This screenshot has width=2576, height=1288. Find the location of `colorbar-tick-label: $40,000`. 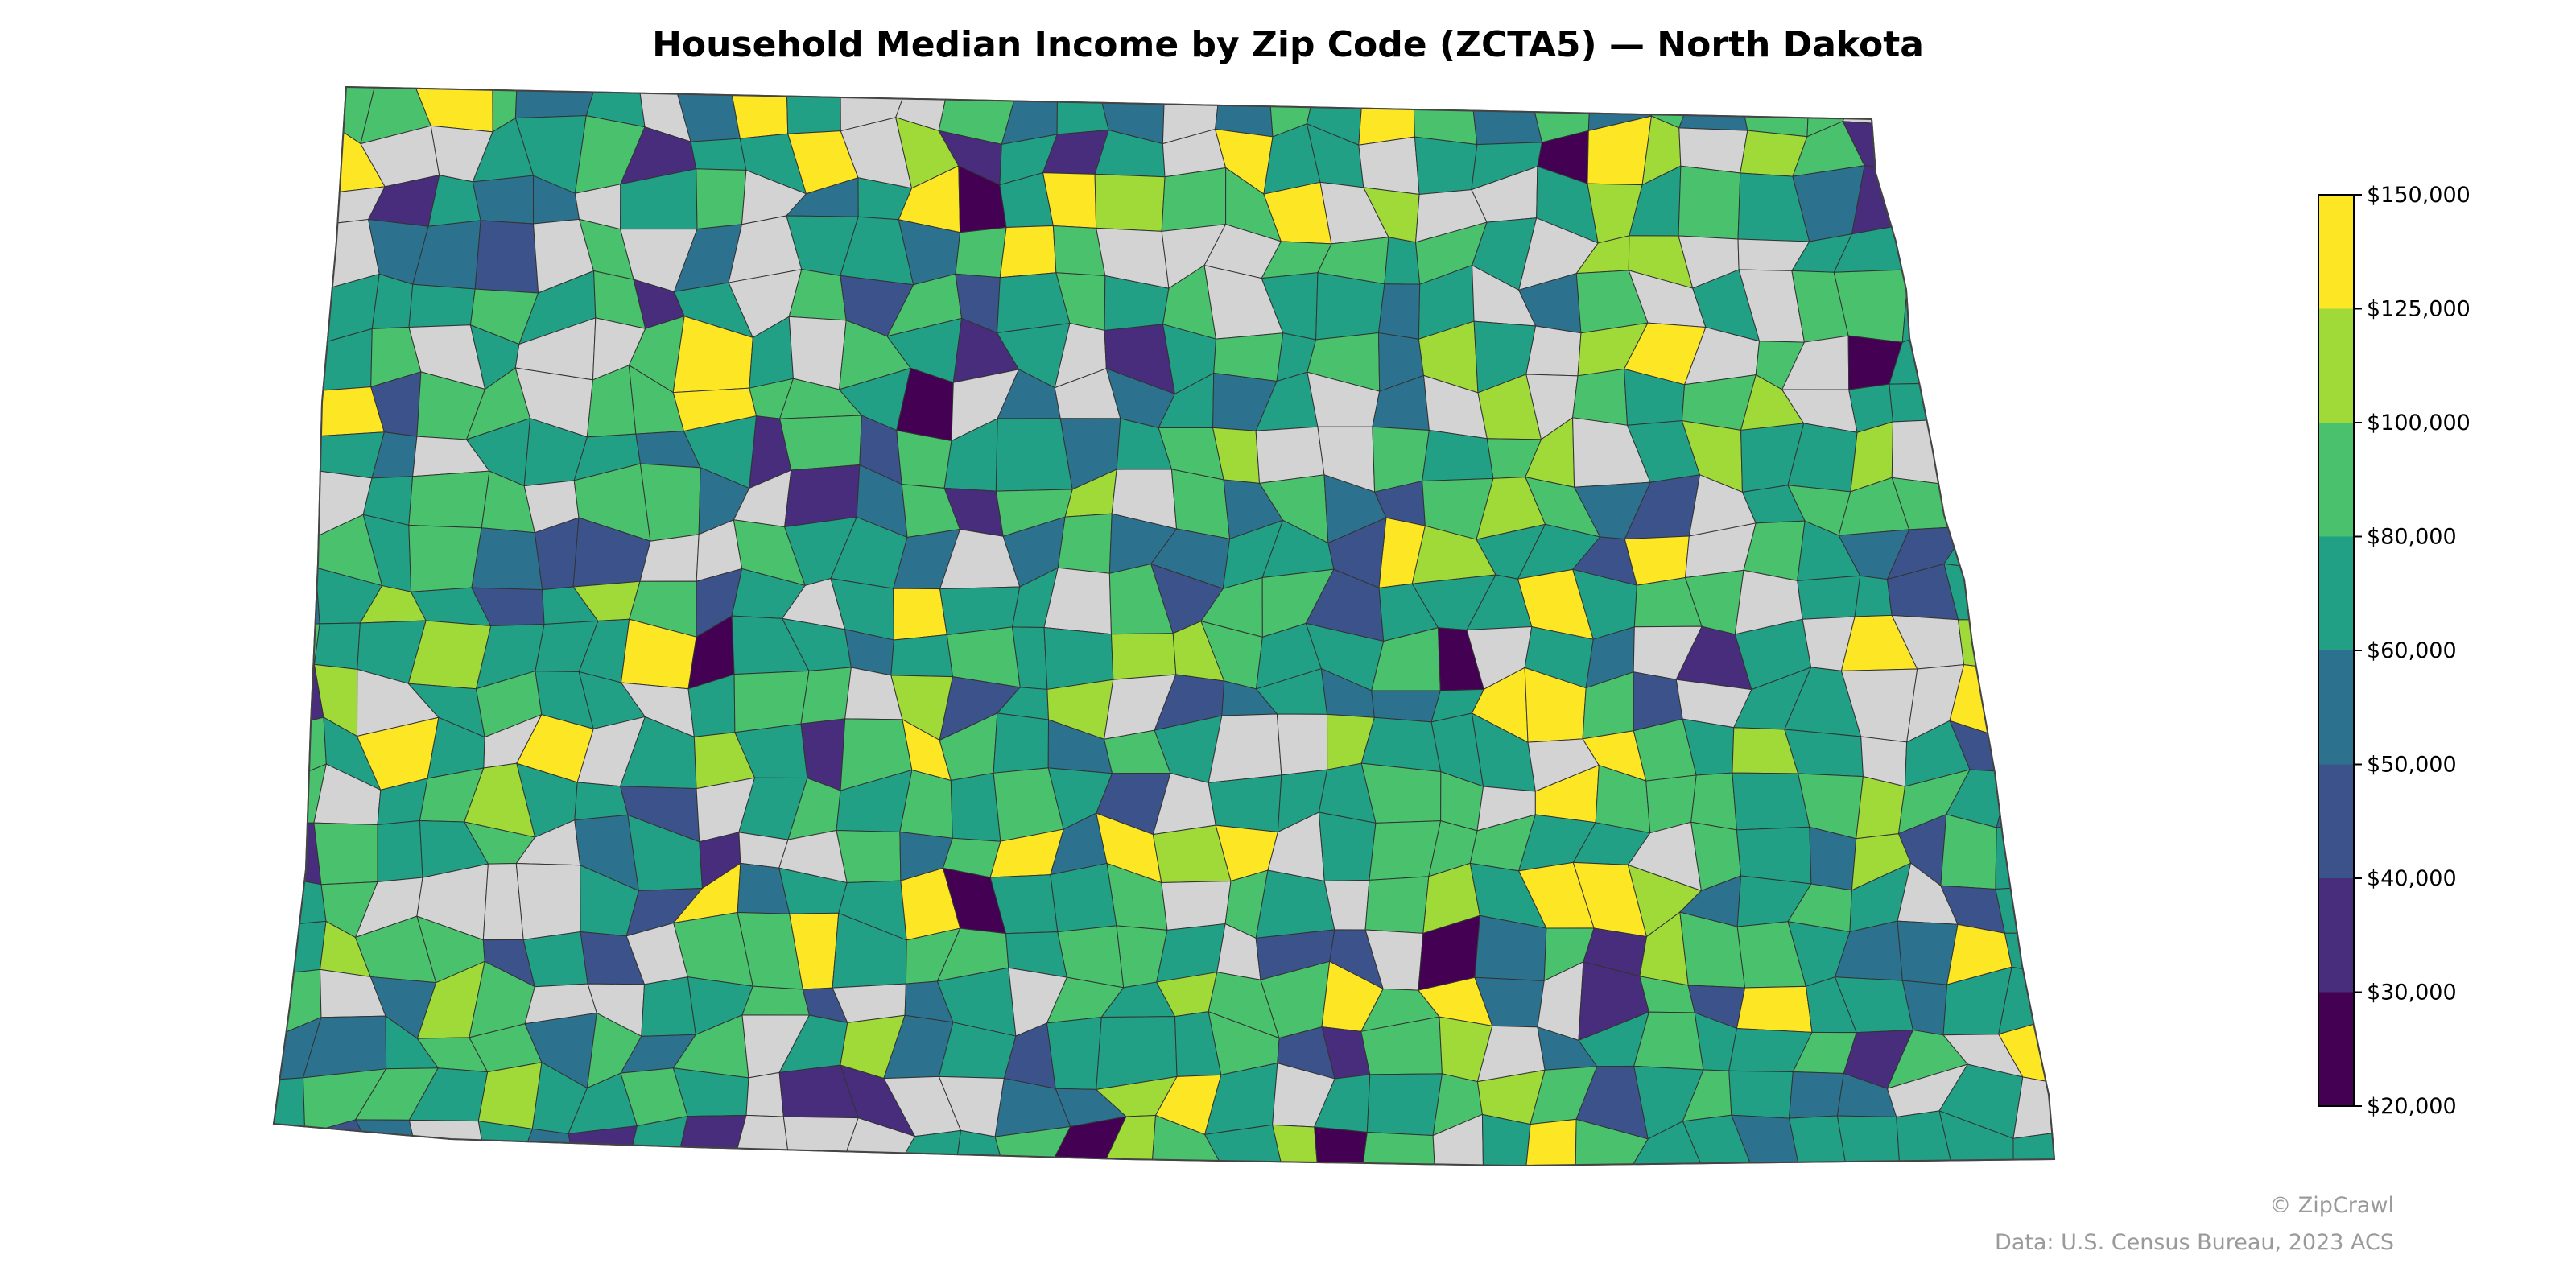

colorbar-tick-label: $40,000 is located at coordinates (2412, 878).